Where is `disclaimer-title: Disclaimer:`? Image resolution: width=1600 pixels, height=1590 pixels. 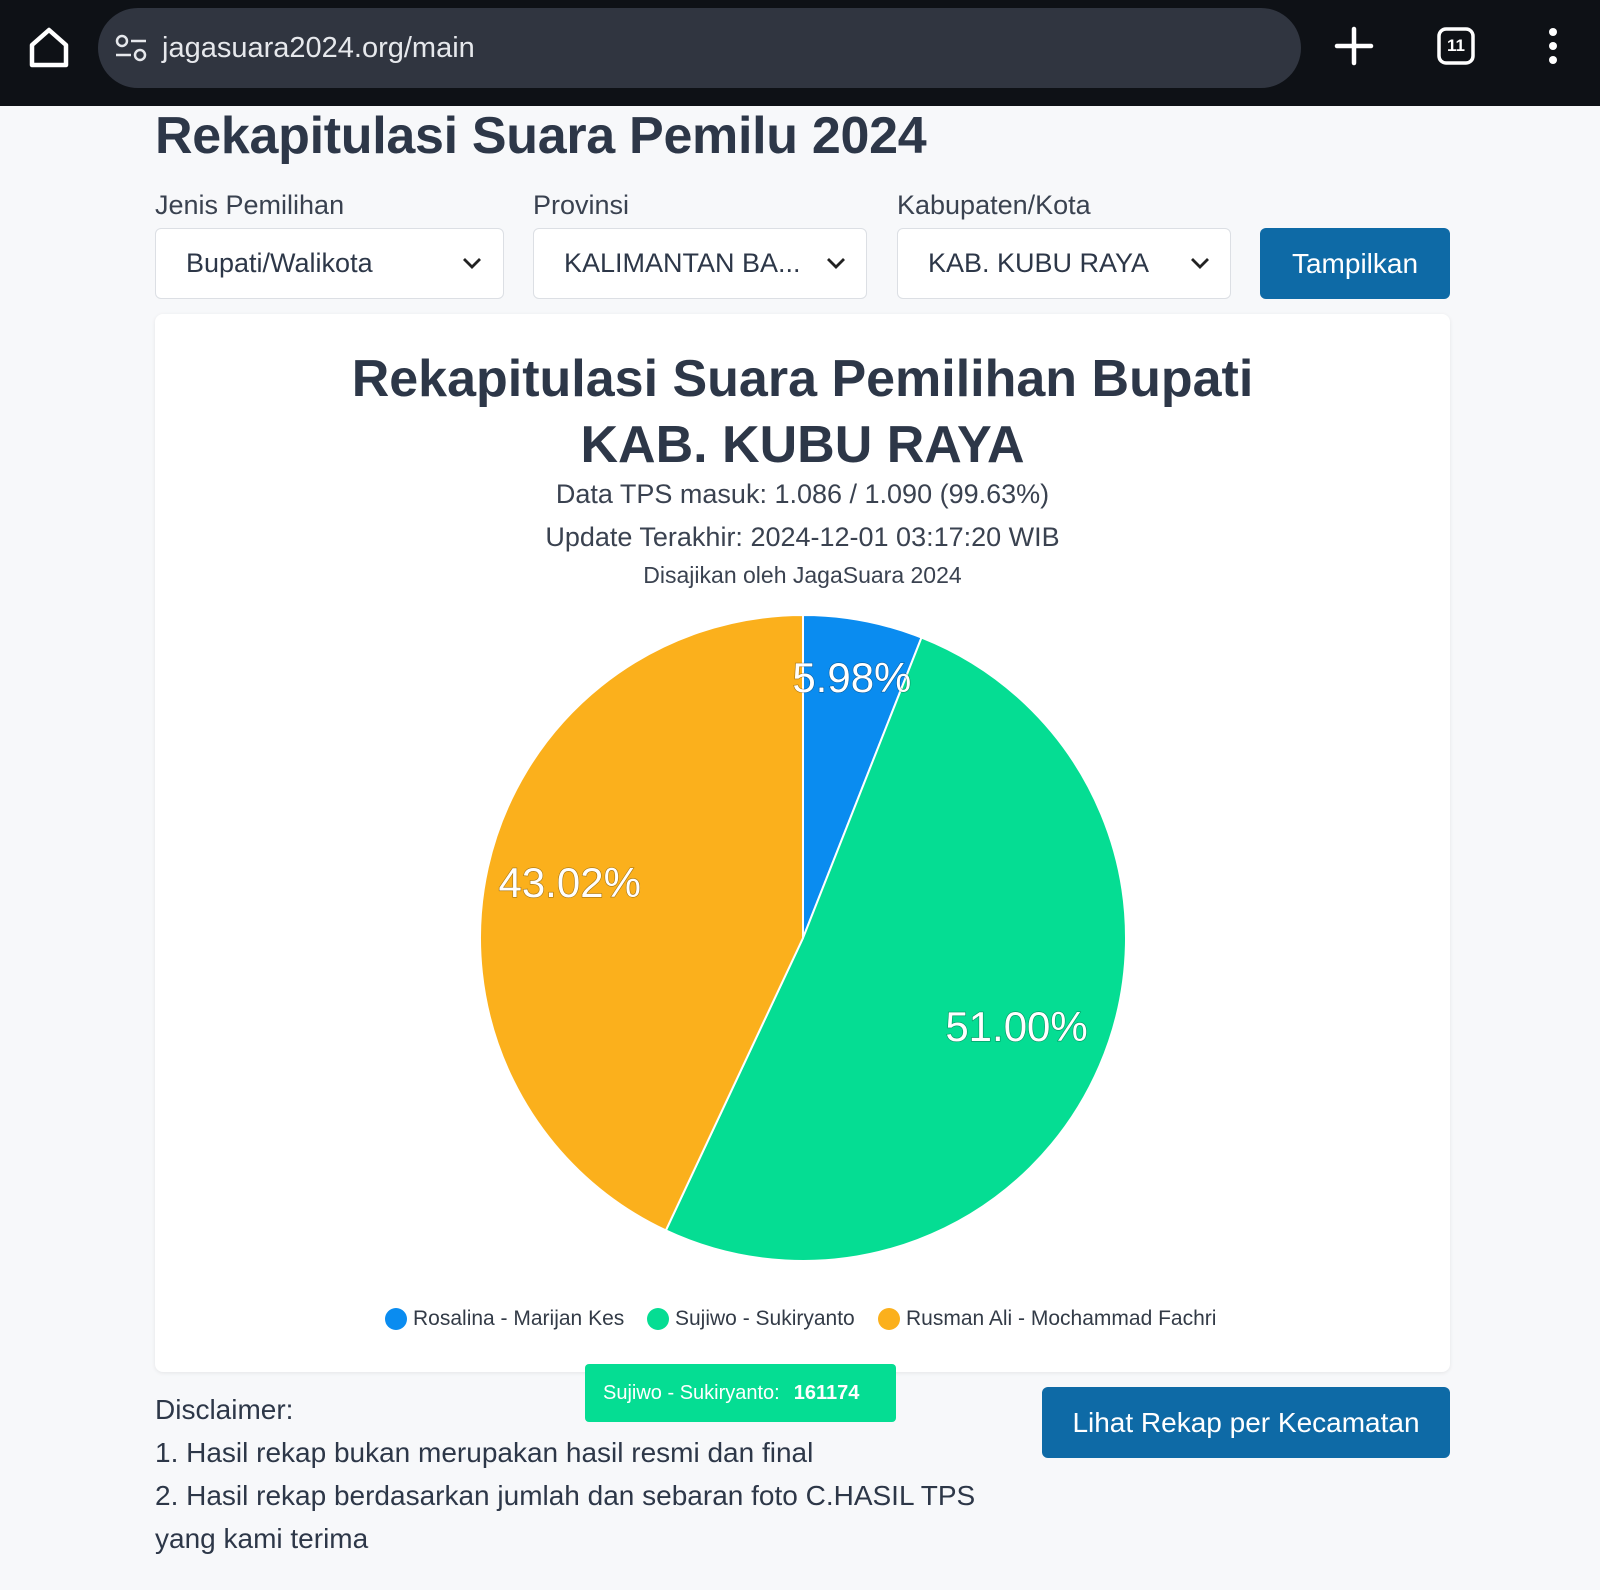
disclaimer-title: Disclaimer: is located at coordinates (224, 1409).